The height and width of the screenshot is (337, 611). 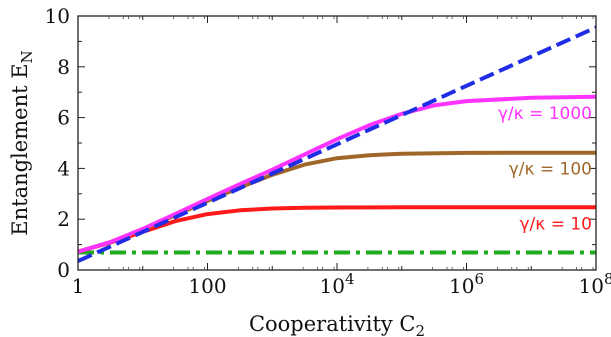 I want to click on y-tick-label: 6, so click(x=63, y=118).